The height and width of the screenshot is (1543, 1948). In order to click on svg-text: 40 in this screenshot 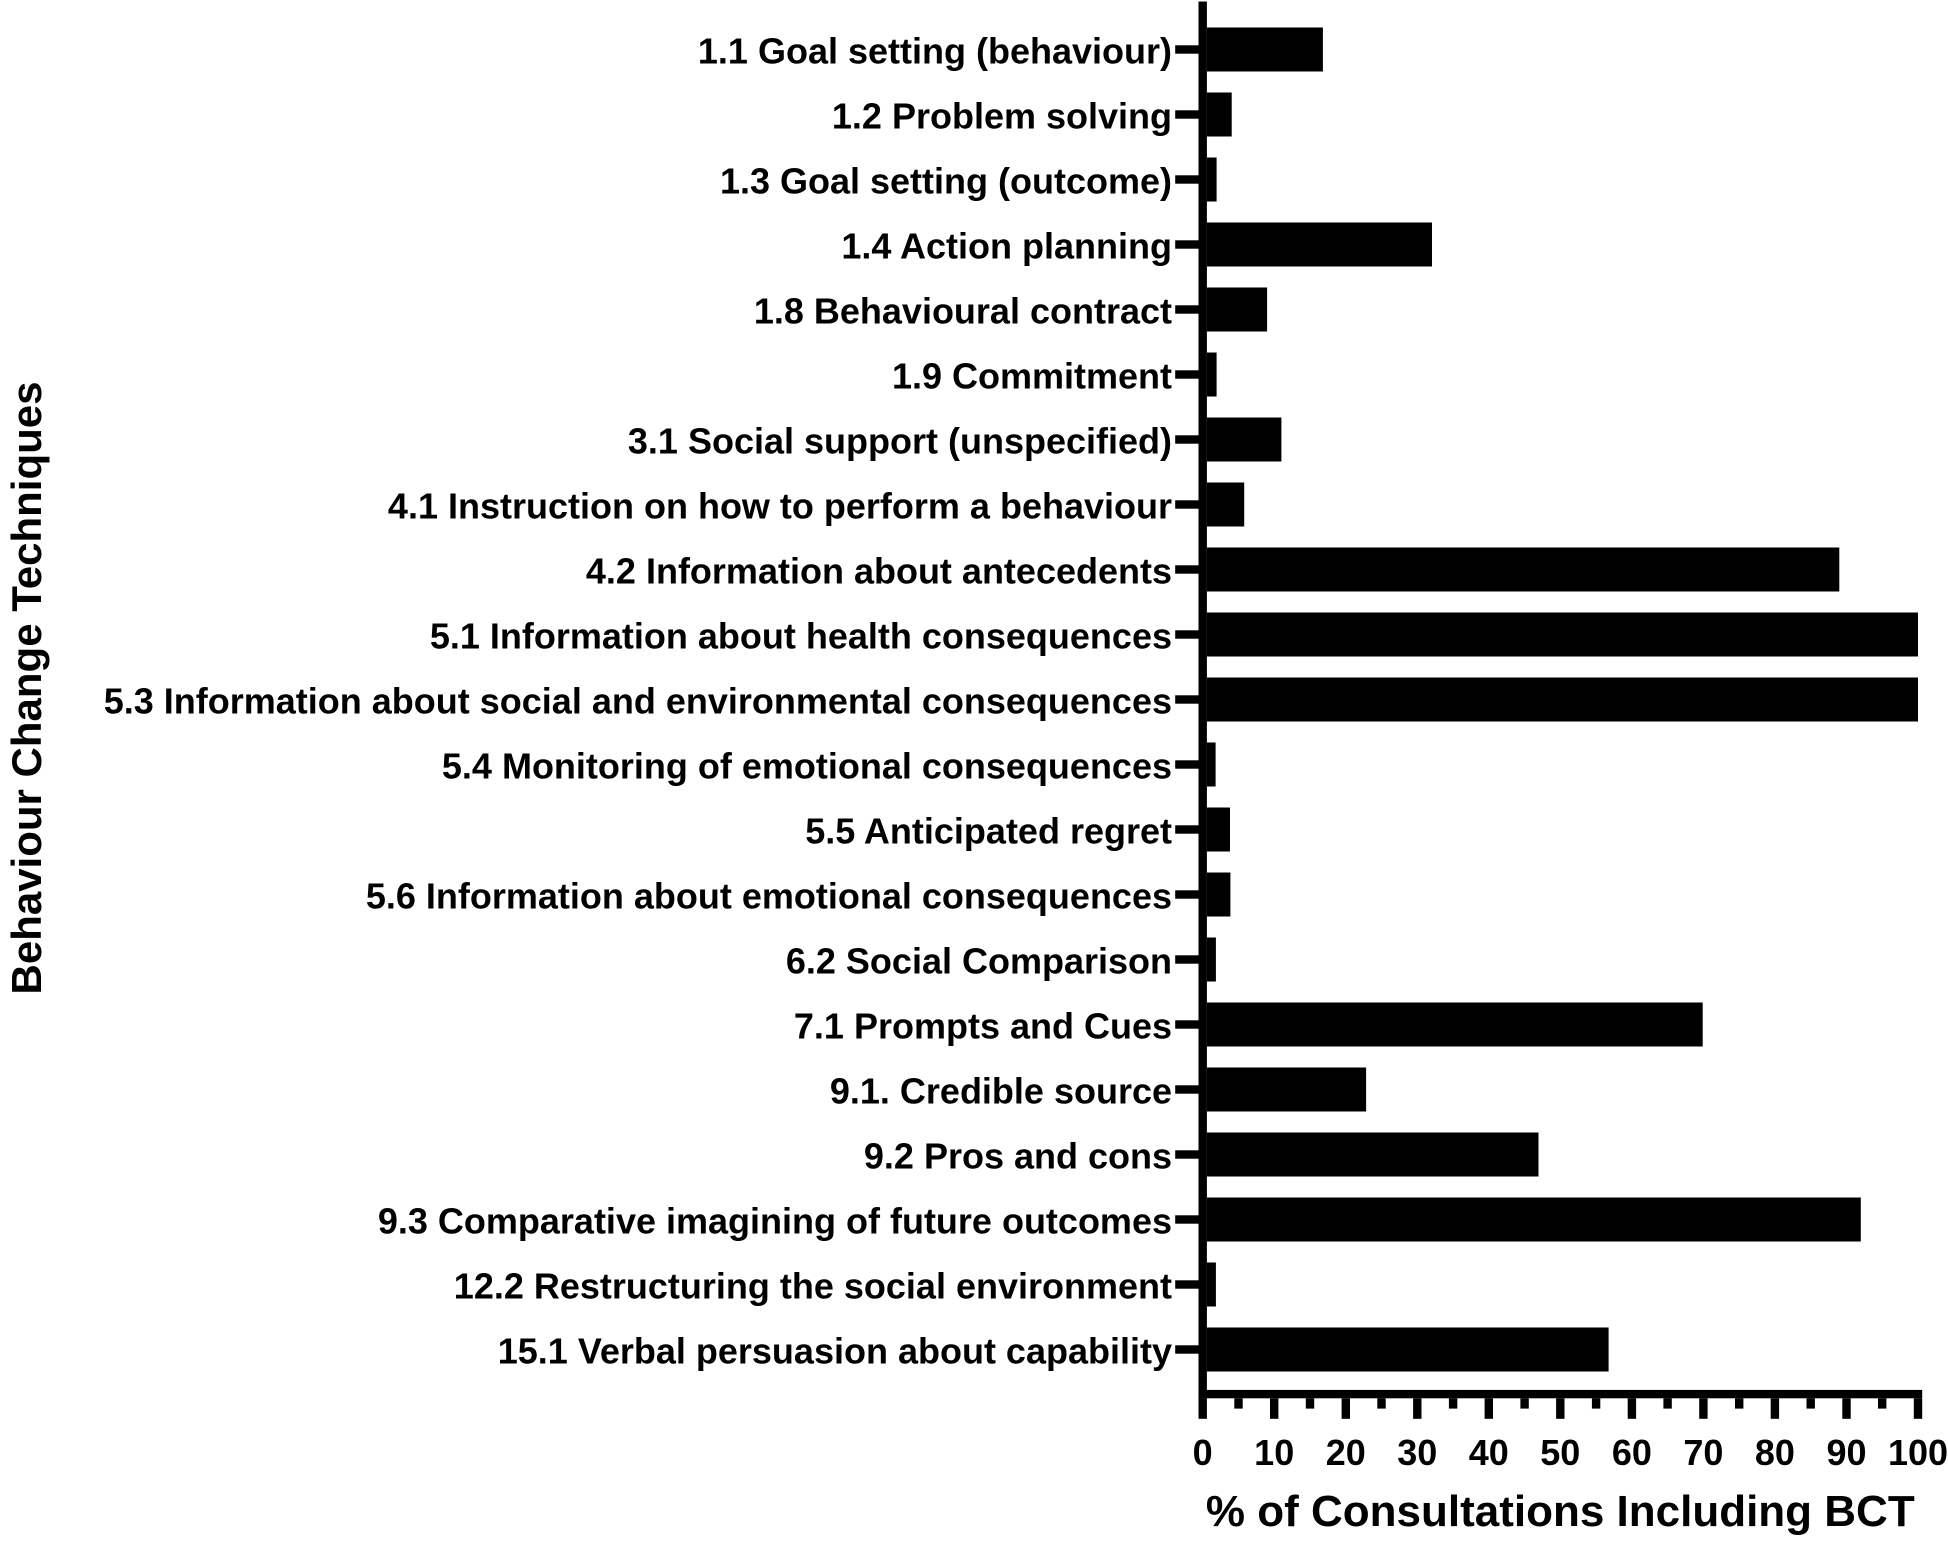, I will do `click(1489, 1452)`.